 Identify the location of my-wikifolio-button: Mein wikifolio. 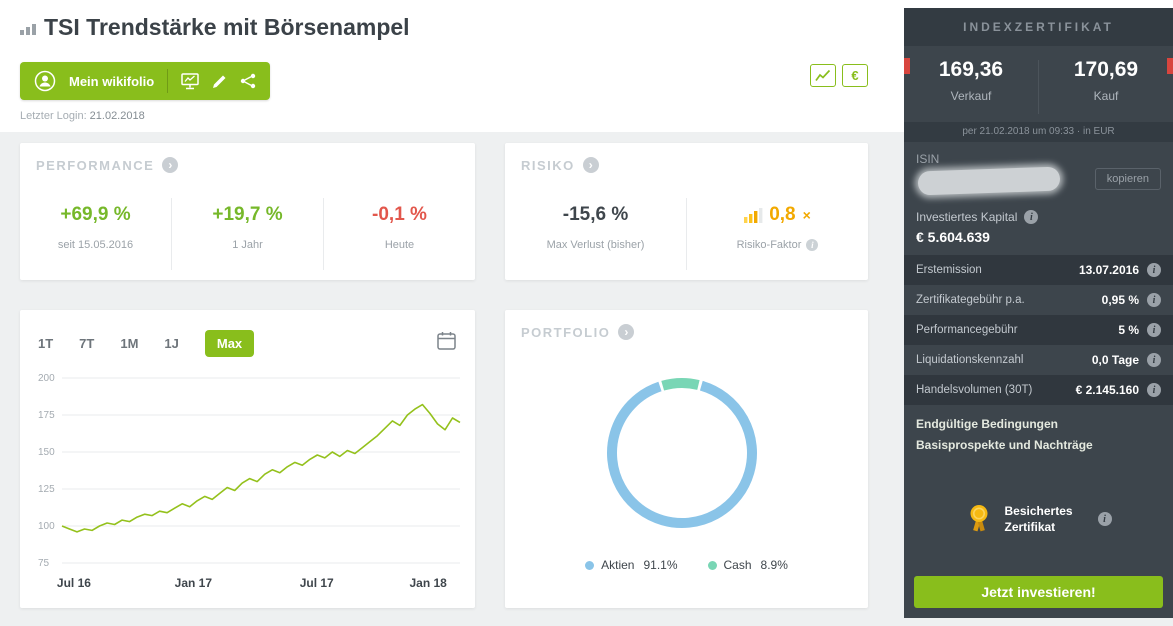
(112, 81).